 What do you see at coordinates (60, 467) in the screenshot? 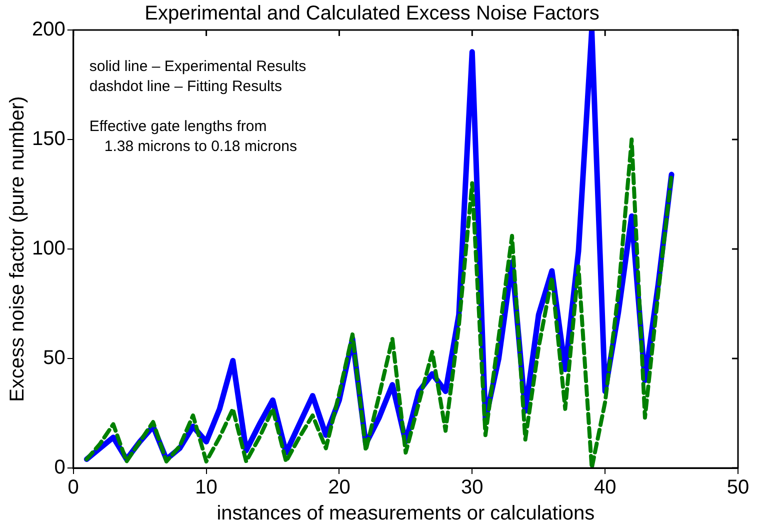
I see `y-tick-label: 0` at bounding box center [60, 467].